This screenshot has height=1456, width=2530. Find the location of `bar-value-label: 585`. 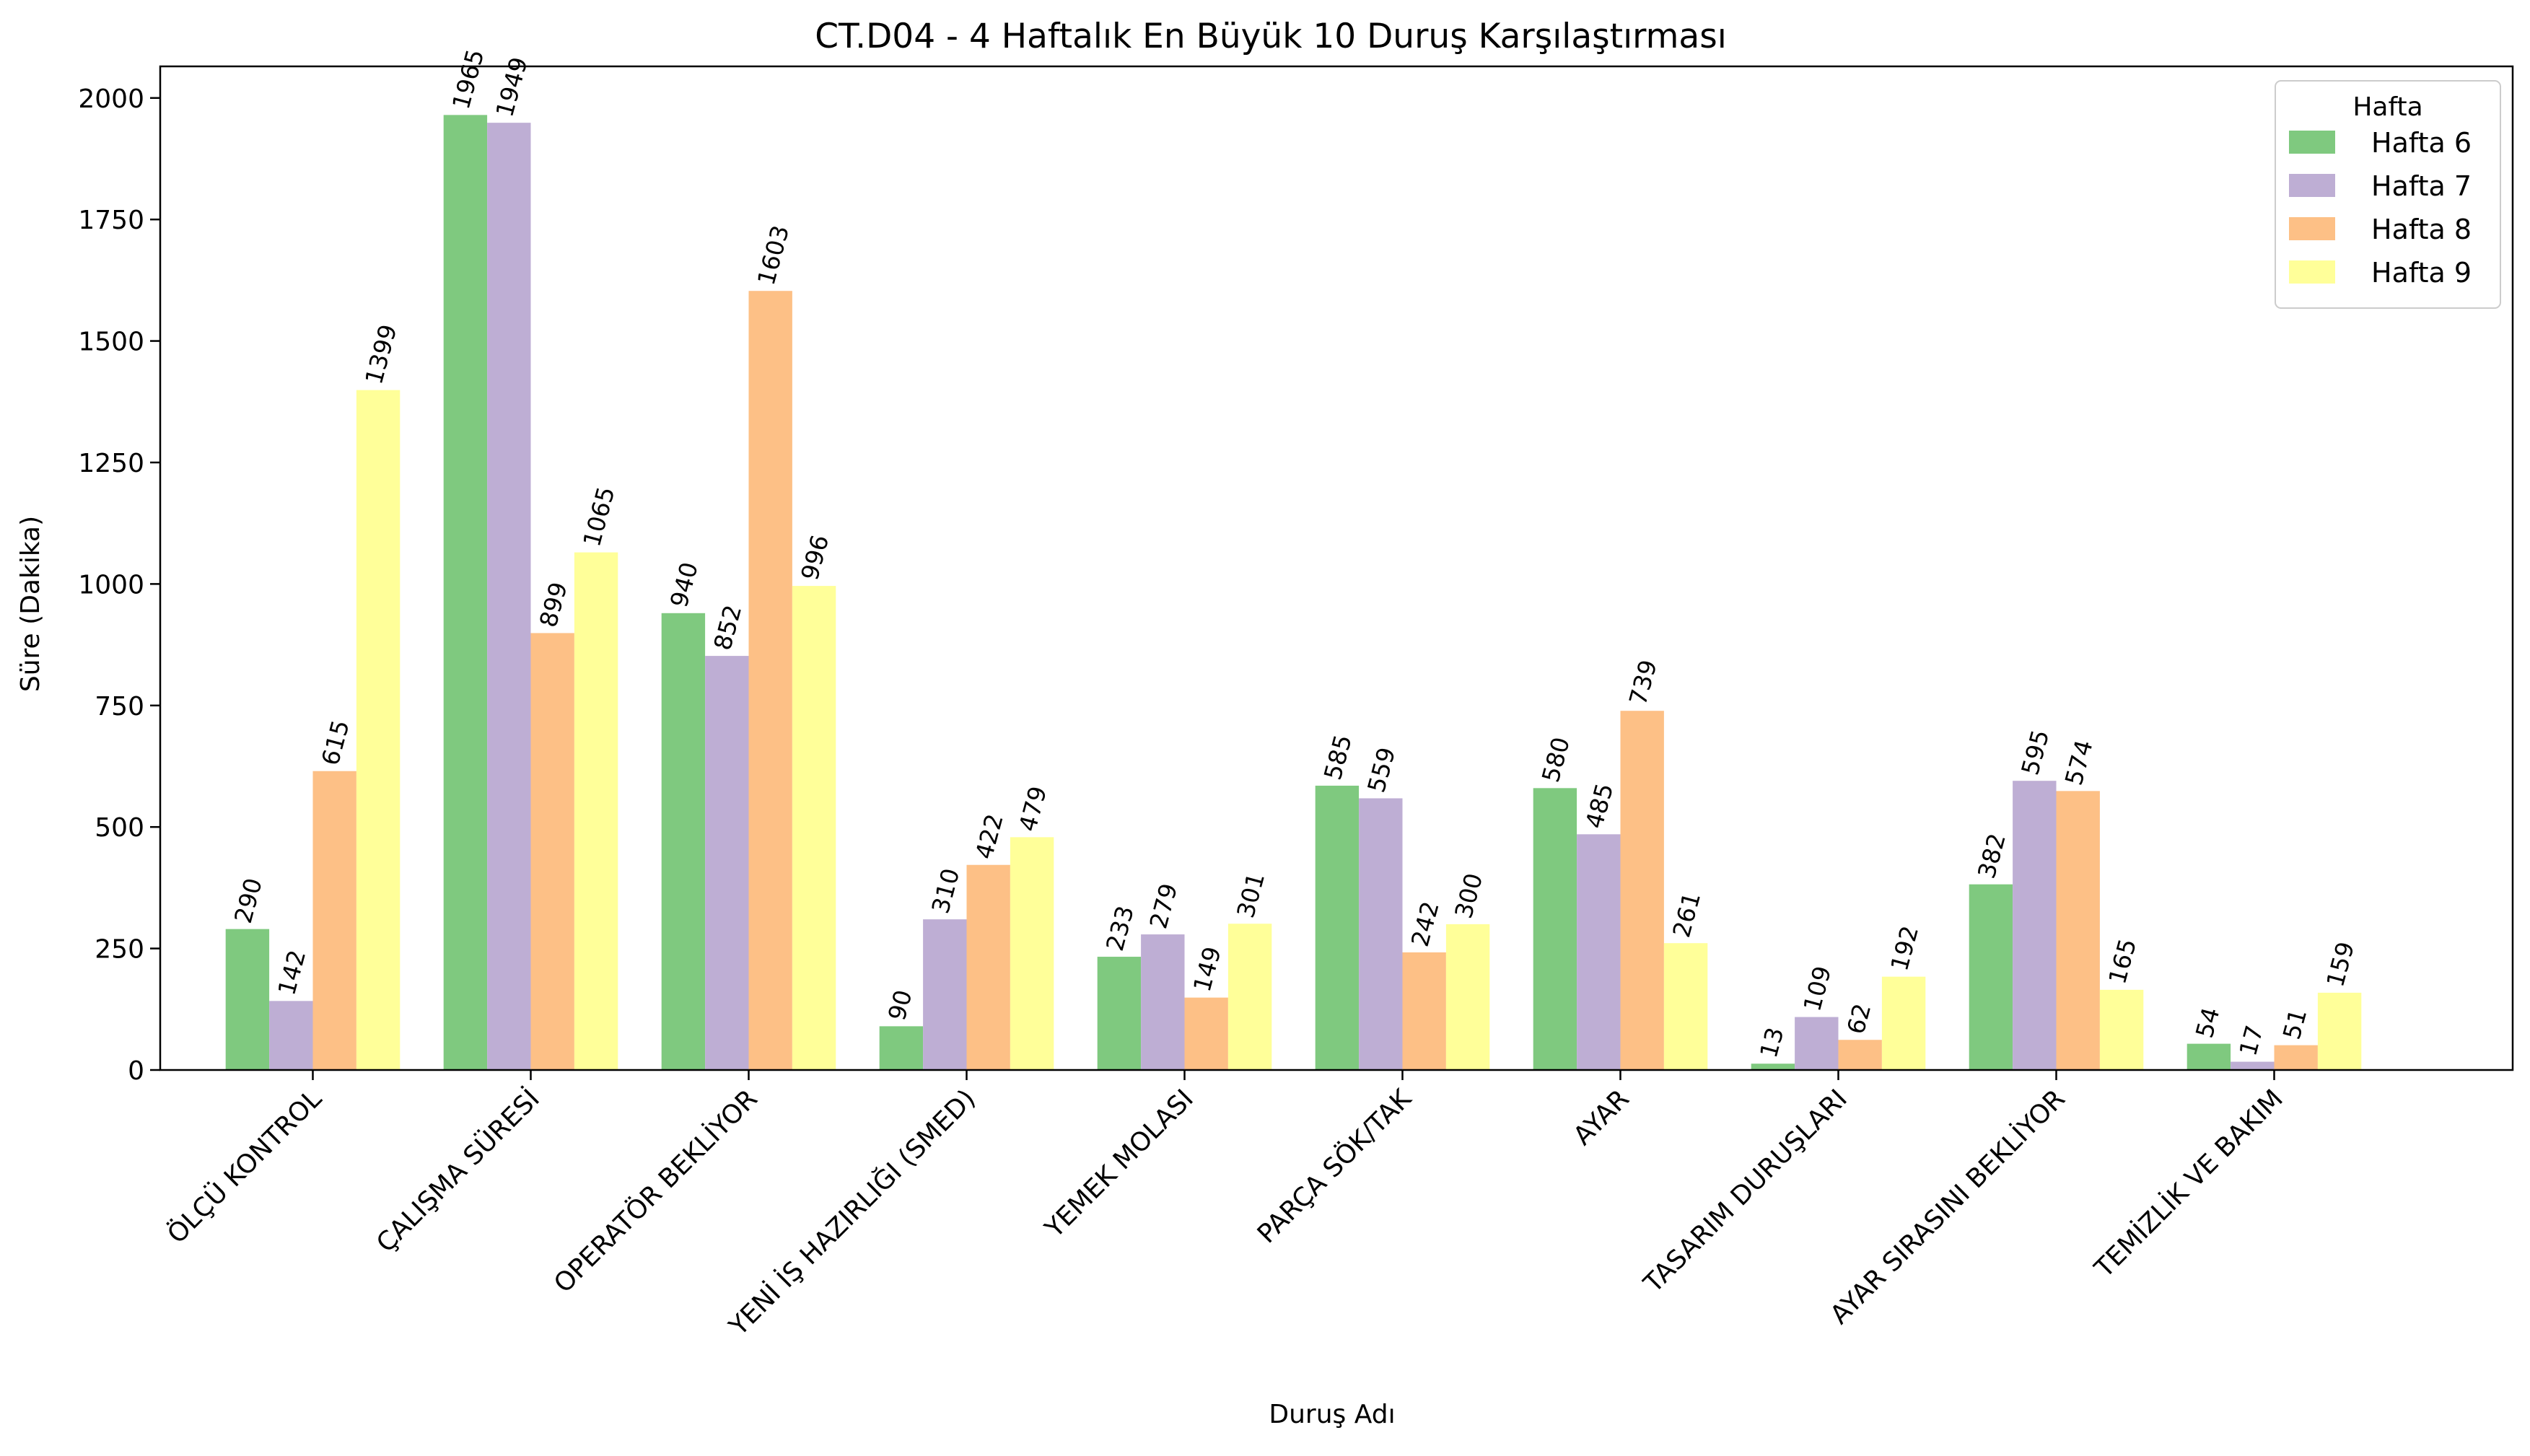

bar-value-label: 585 is located at coordinates (1337, 758).